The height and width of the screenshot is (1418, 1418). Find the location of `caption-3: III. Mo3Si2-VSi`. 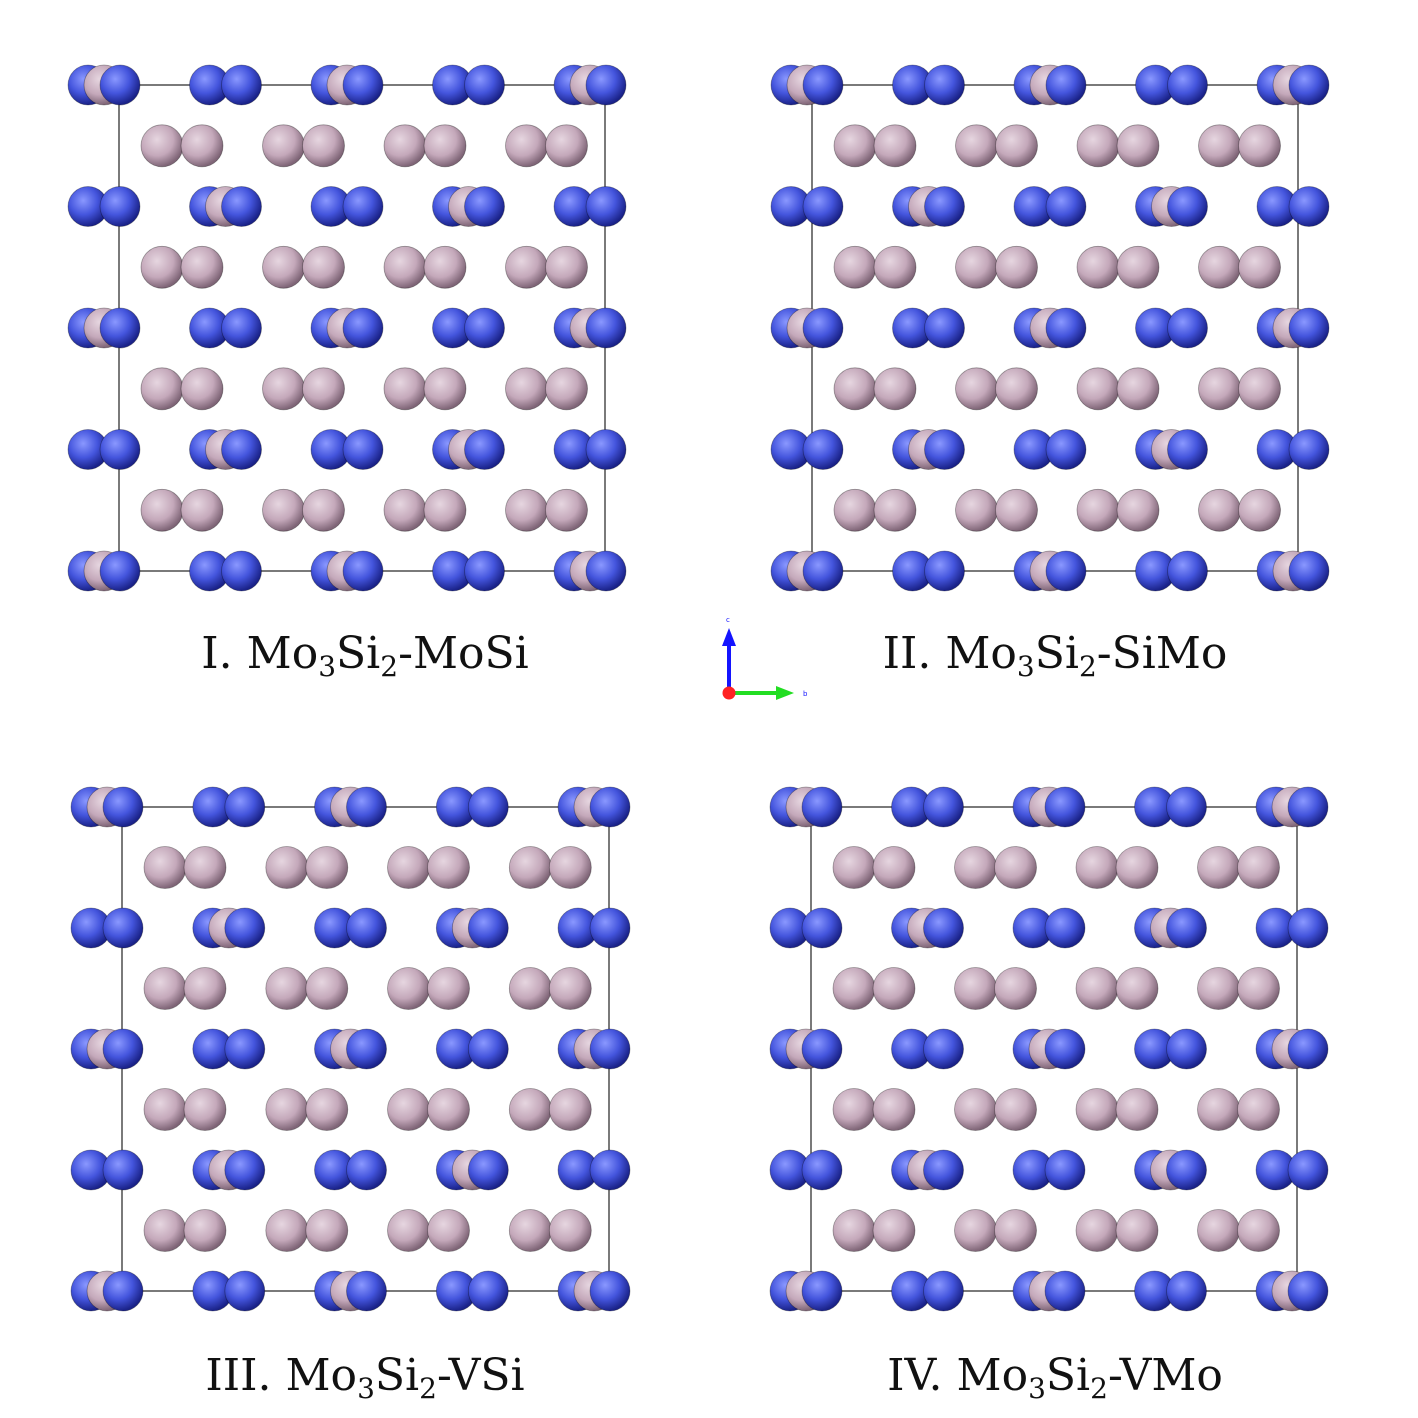

caption-3: III. Mo3Si2-VSi is located at coordinates (364, 1377).